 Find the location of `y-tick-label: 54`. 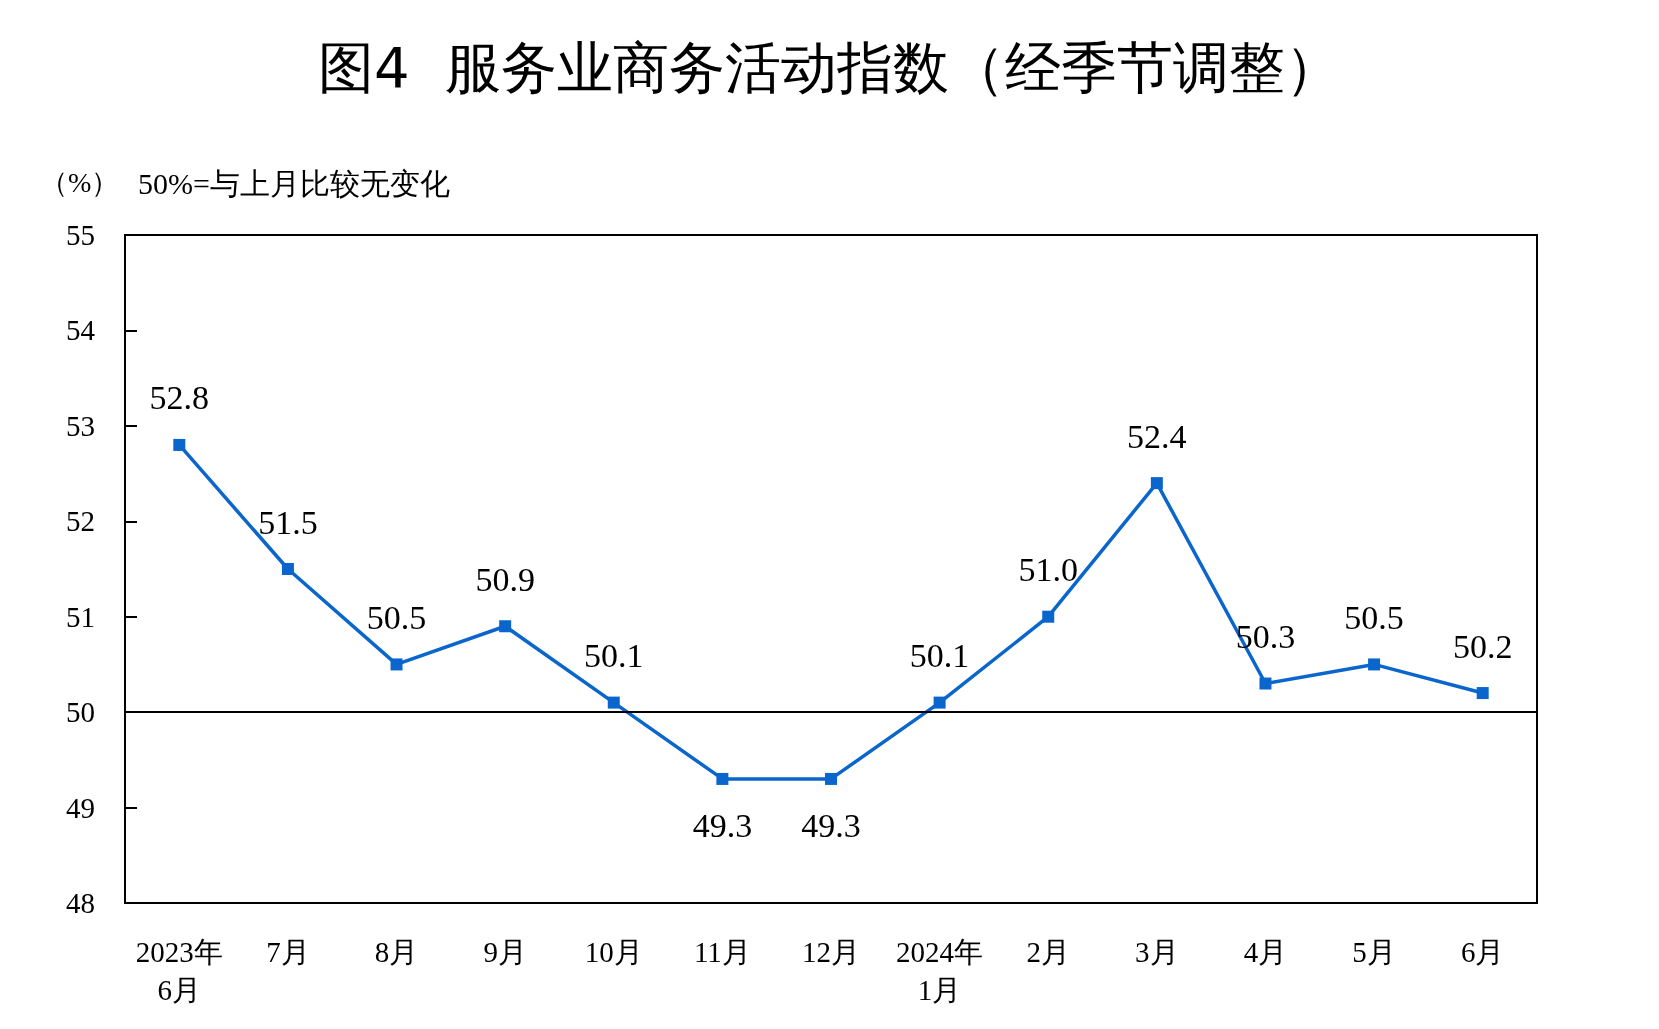

y-tick-label: 54 is located at coordinates (81, 330).